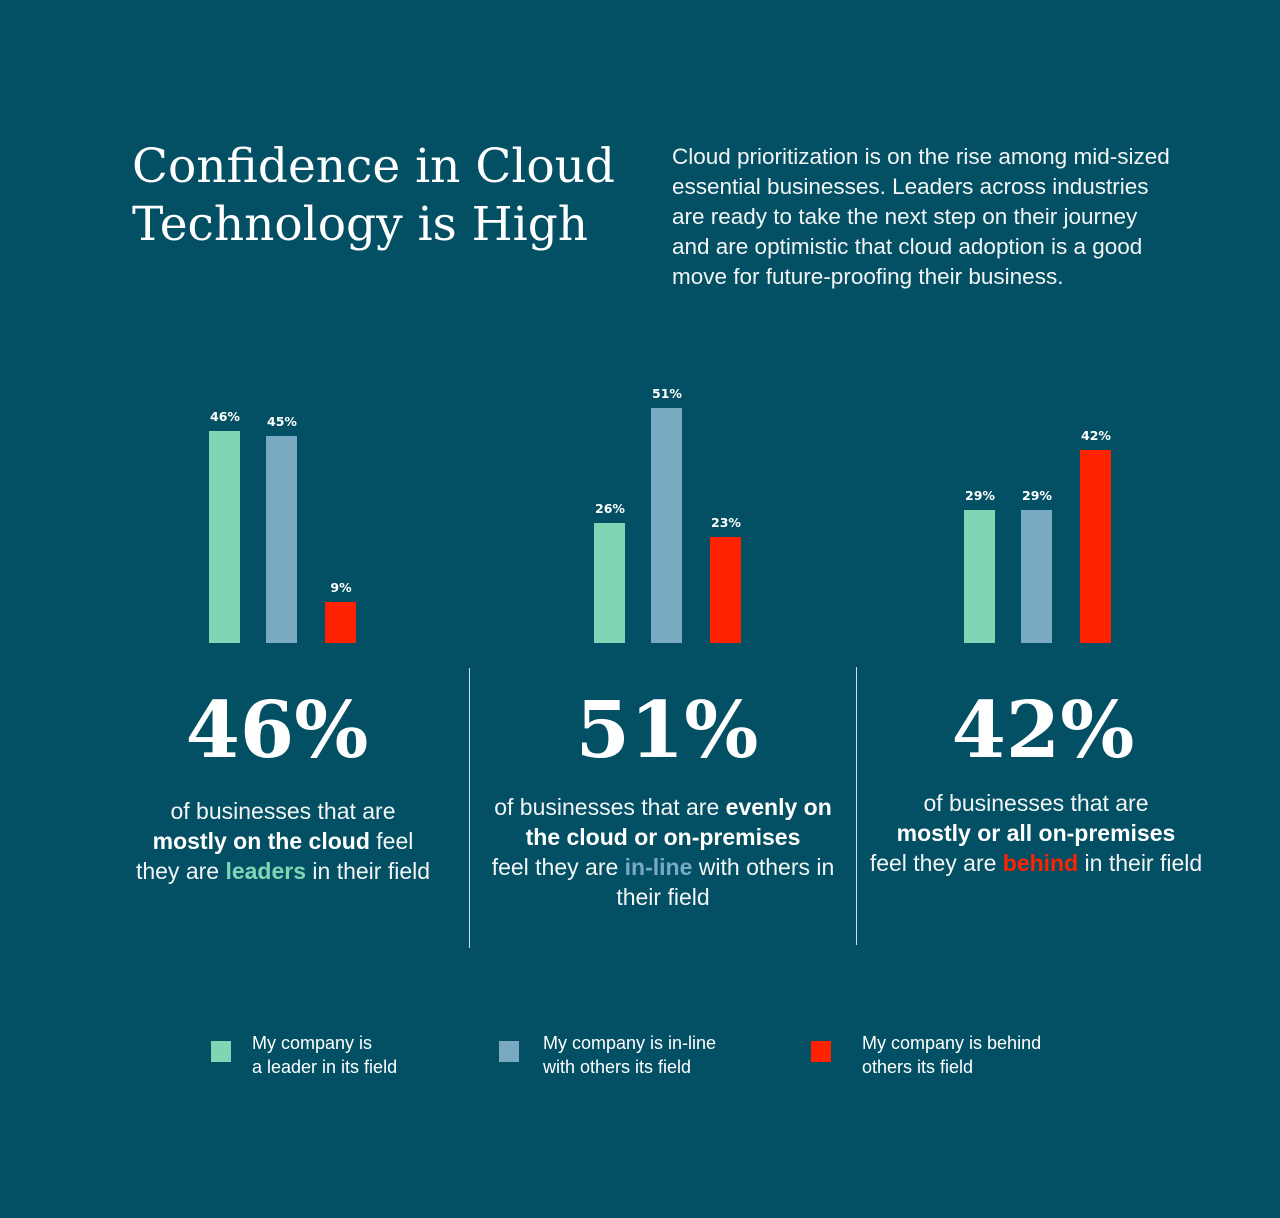 Image resolution: width=1280 pixels, height=1218 pixels. Describe the element at coordinates (726, 523) in the screenshot. I see `bar-value-label: 23%` at that location.